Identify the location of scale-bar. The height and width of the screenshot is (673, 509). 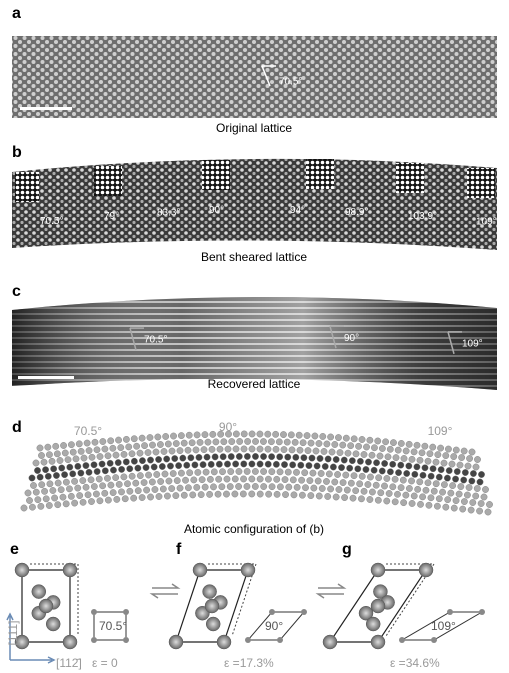
(46, 377).